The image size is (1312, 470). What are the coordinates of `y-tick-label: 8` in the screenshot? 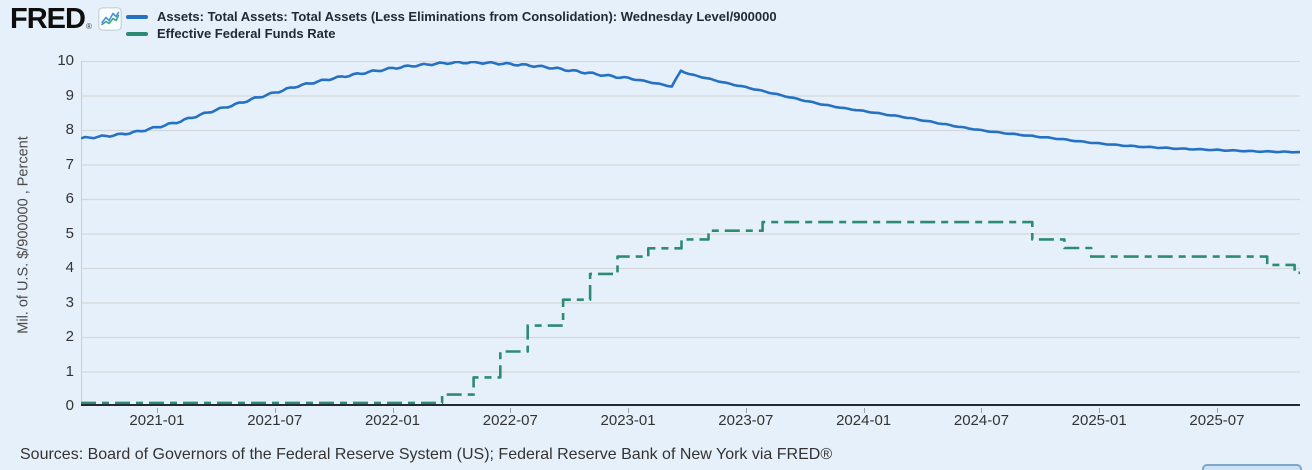 It's located at (69, 129).